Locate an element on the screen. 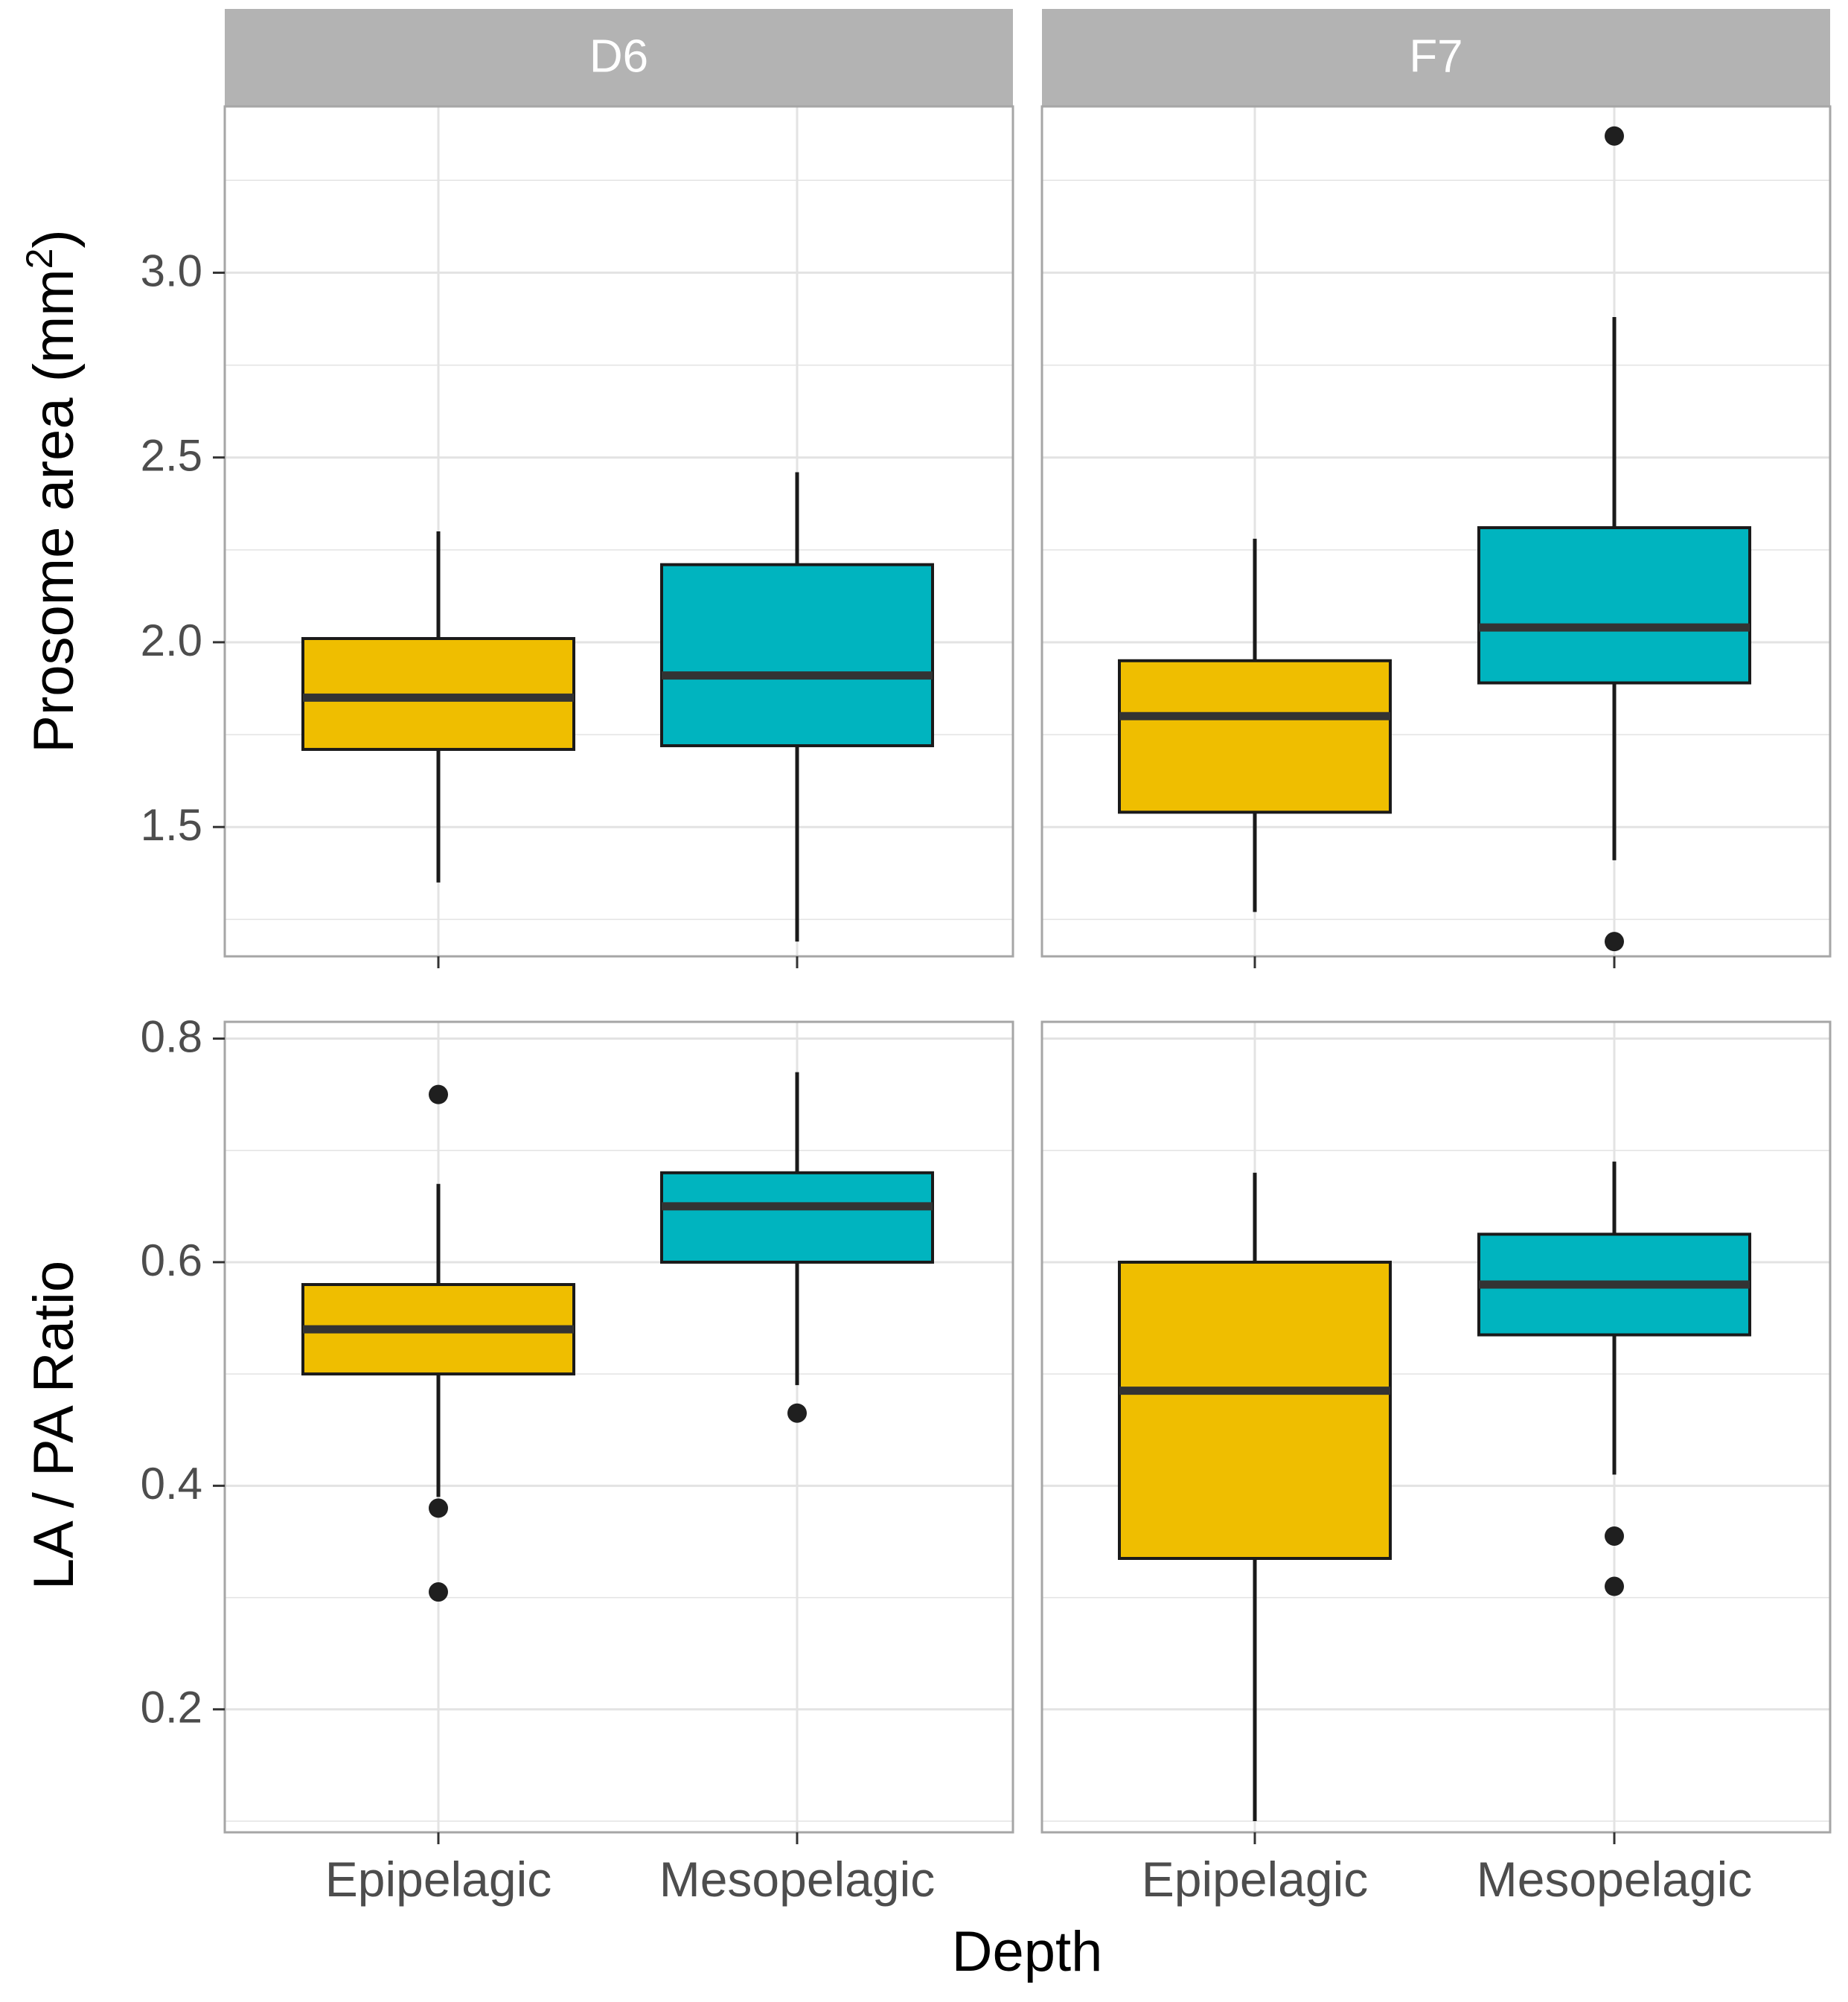 This screenshot has width=1848, height=2002. y-axis-title-prosome-area: Prosome area (mm2) is located at coordinates (53, 491).